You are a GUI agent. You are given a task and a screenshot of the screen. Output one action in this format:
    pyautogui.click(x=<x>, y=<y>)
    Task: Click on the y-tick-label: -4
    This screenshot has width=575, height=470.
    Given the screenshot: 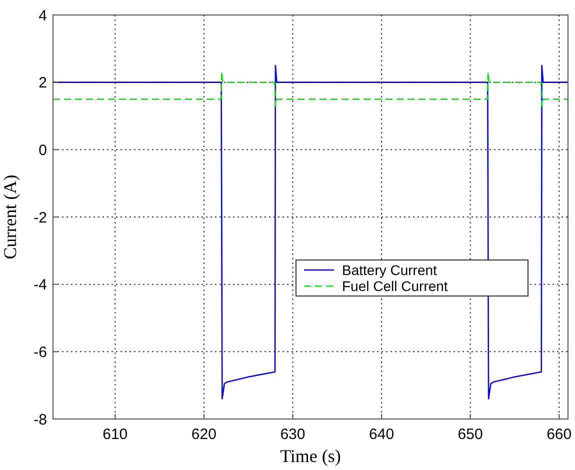 What is the action you would take?
    pyautogui.click(x=40, y=285)
    